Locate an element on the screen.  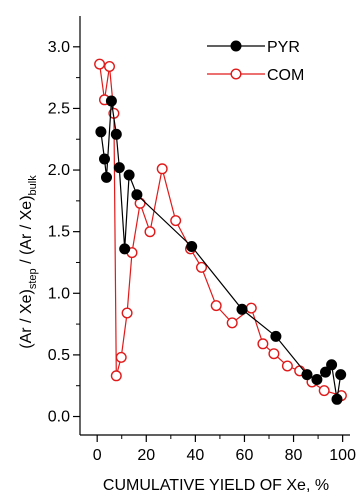
y-tick-label: 2.5 is located at coordinates (59, 108).